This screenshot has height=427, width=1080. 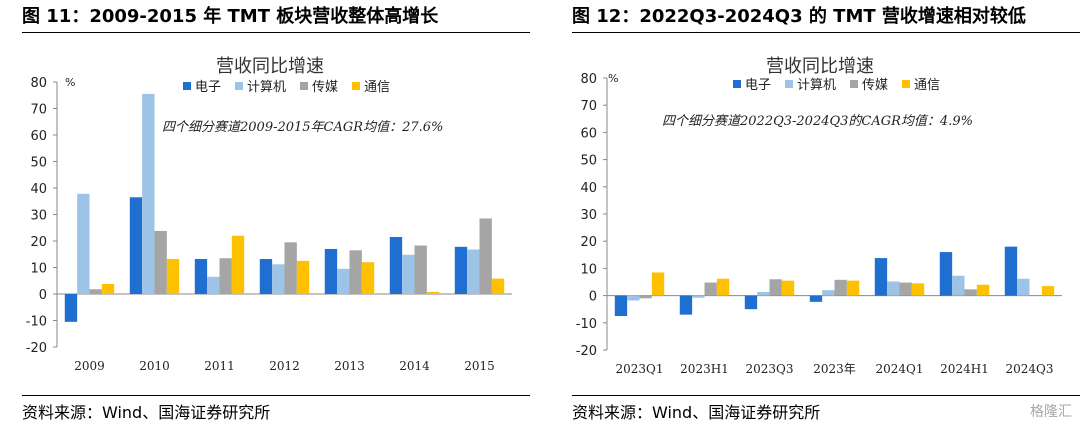 What do you see at coordinates (906, 84) in the screenshot?
I see `legend-swatch-通信` at bounding box center [906, 84].